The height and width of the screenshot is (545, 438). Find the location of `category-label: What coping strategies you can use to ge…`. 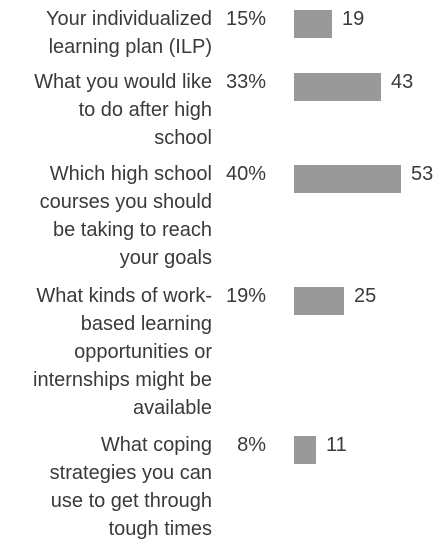

category-label: What coping strategies you can use to ge… is located at coordinates (130, 487).